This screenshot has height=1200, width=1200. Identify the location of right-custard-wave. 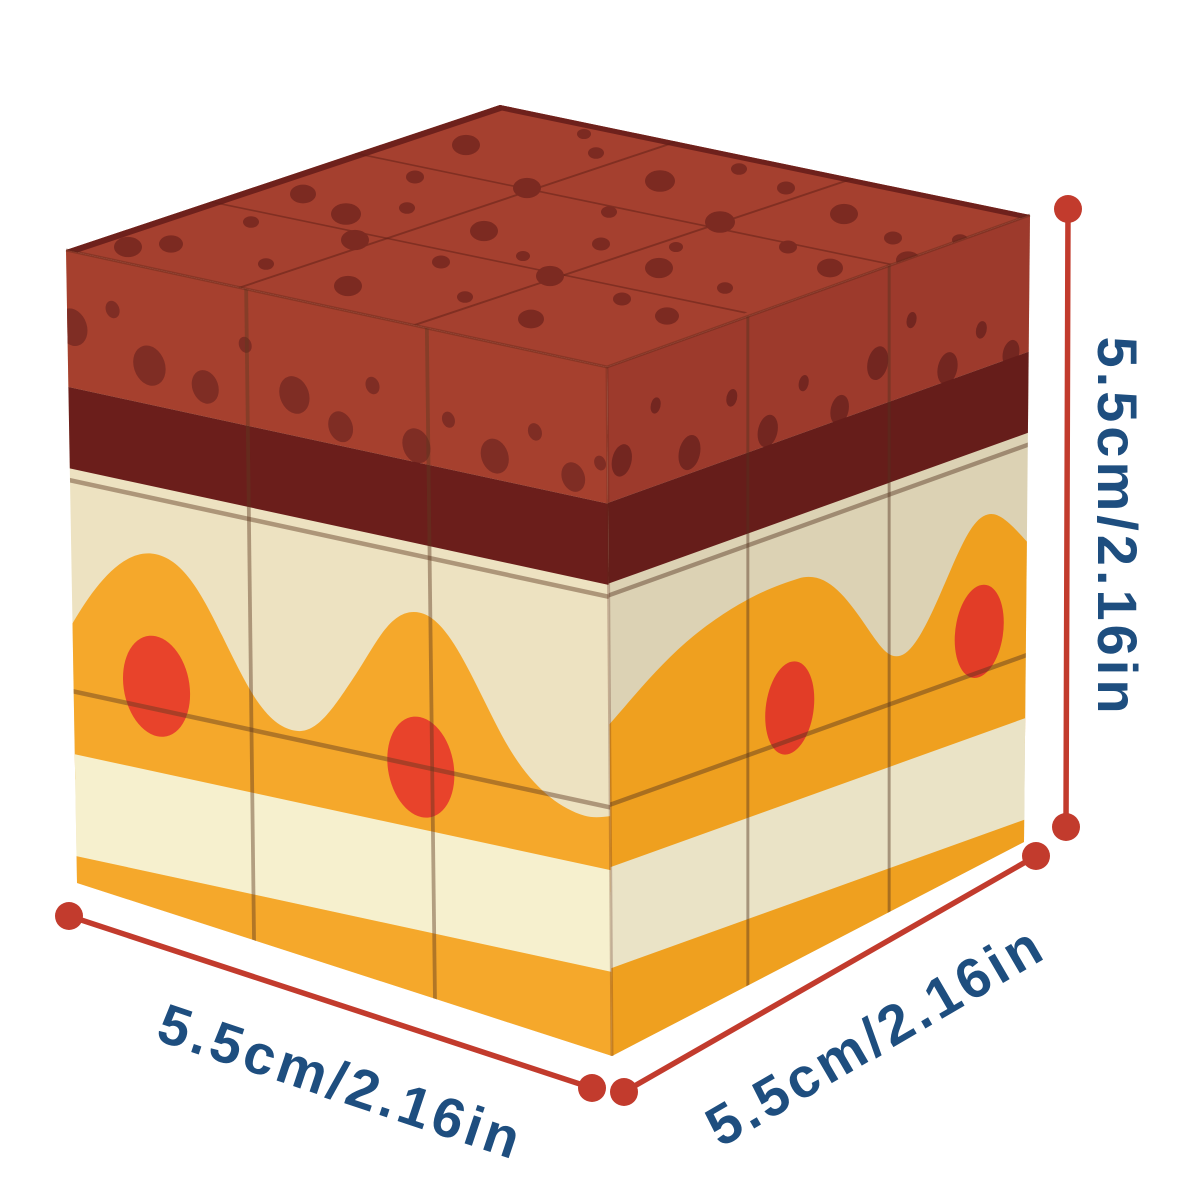
(818, 706).